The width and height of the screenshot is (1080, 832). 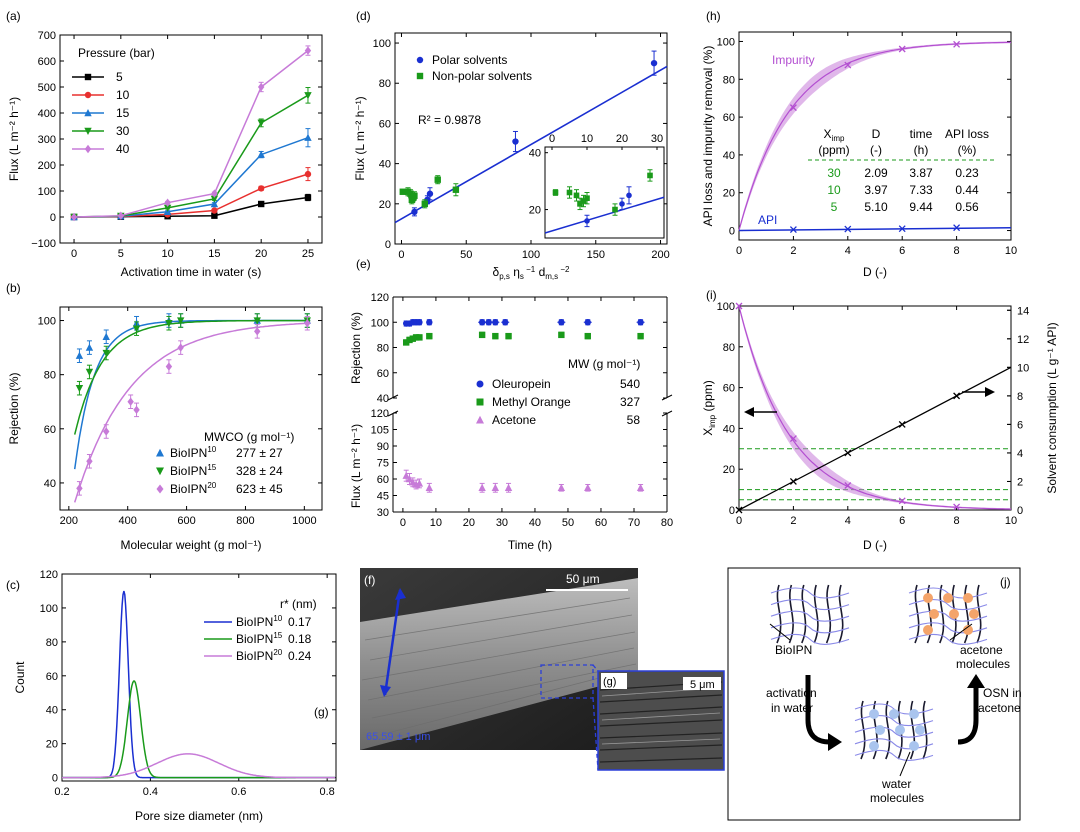 I want to click on legend-label: Methyl Orange, so click(x=531, y=402).